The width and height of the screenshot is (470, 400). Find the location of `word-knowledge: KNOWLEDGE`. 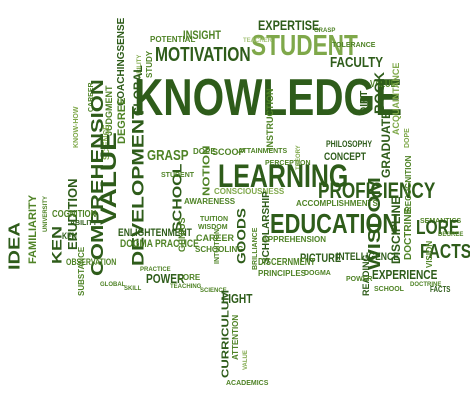

word-knowledge: KNOWLEDGE is located at coordinates (268, 98).